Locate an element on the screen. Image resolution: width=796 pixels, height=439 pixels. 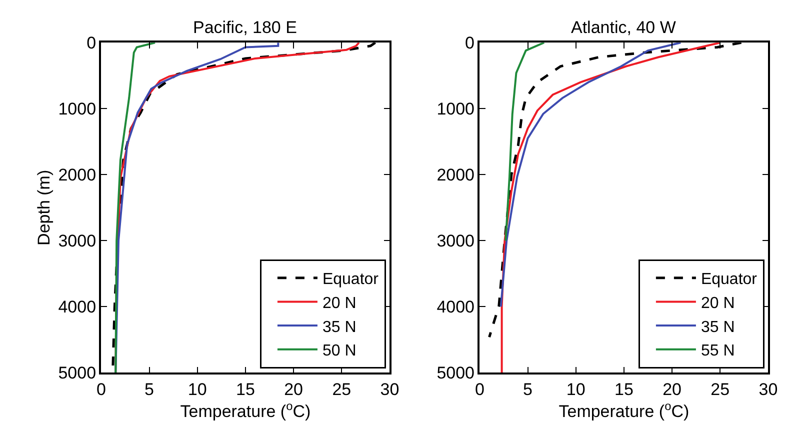
legend-label: 55 N is located at coordinates (717, 351).